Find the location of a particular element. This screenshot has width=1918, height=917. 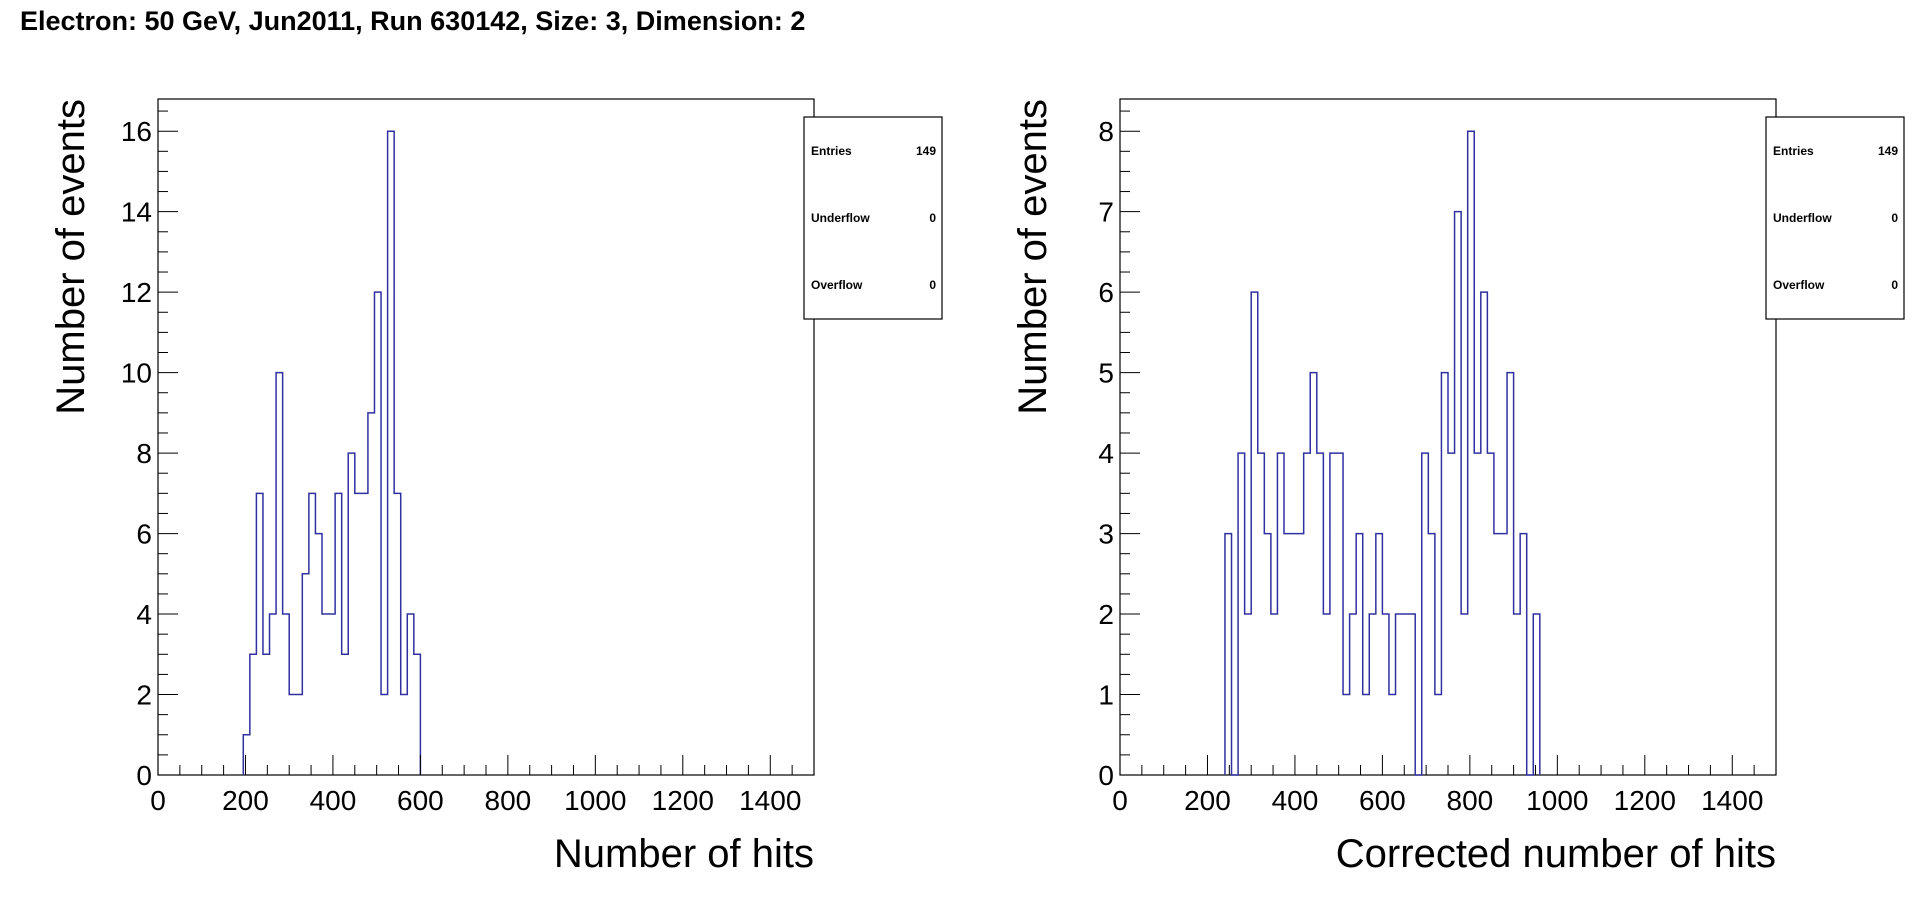

stats-box-frame is located at coordinates (1835, 218).